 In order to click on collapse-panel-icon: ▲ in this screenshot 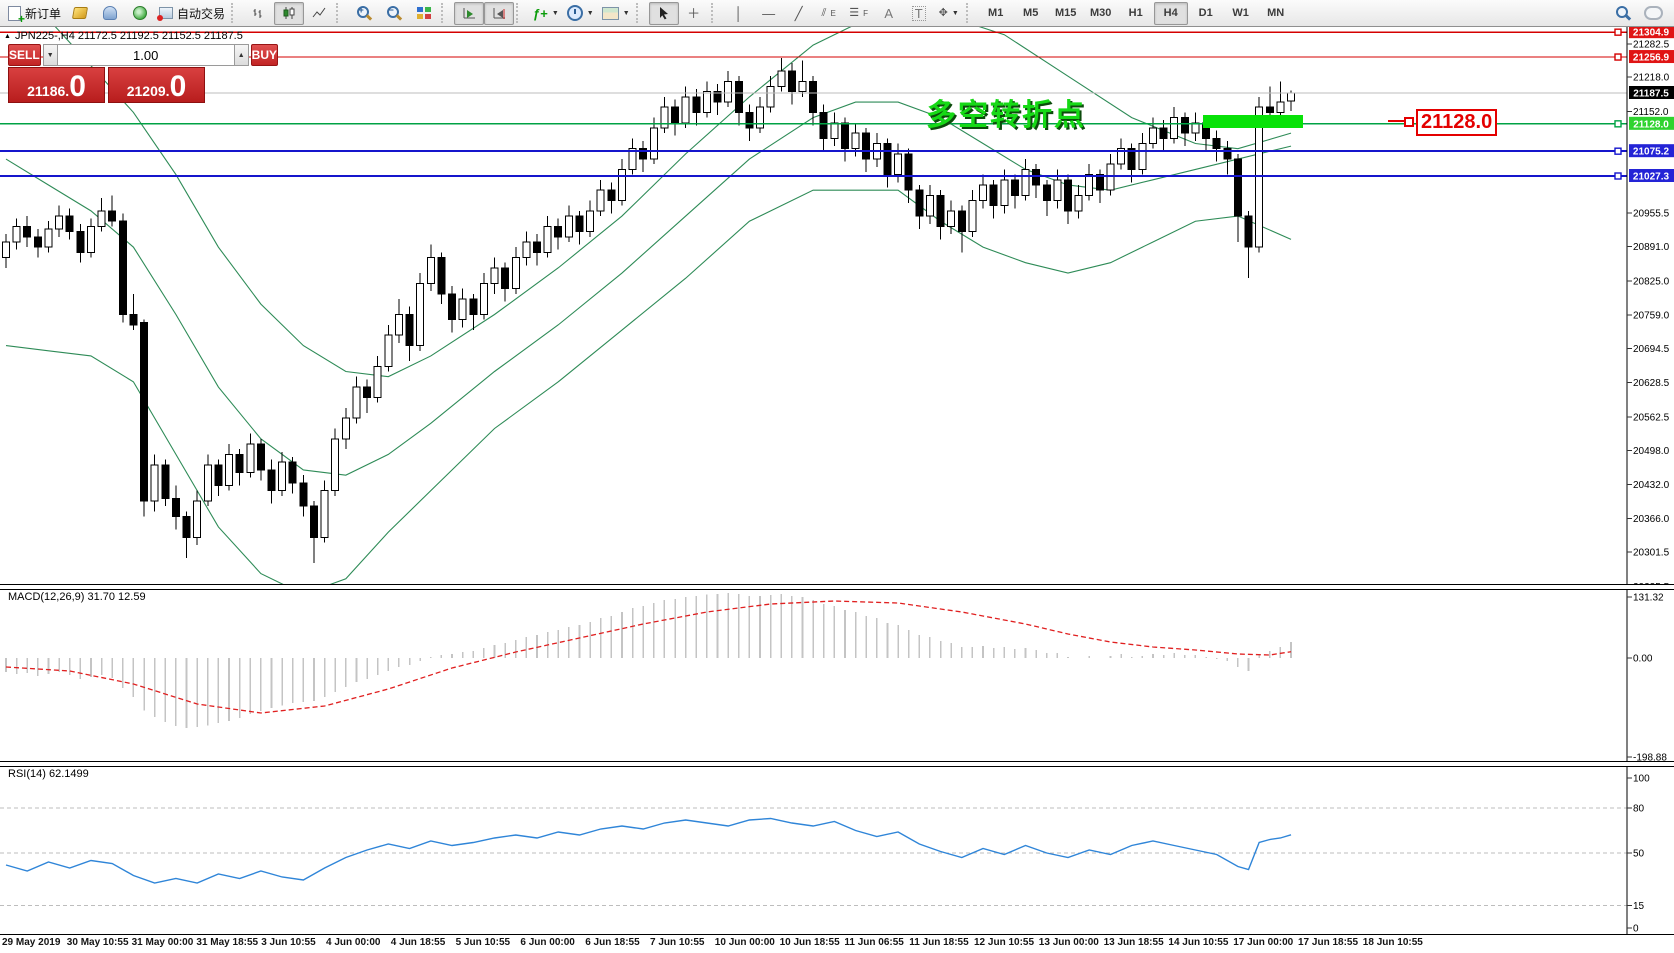, I will do `click(7, 36)`.